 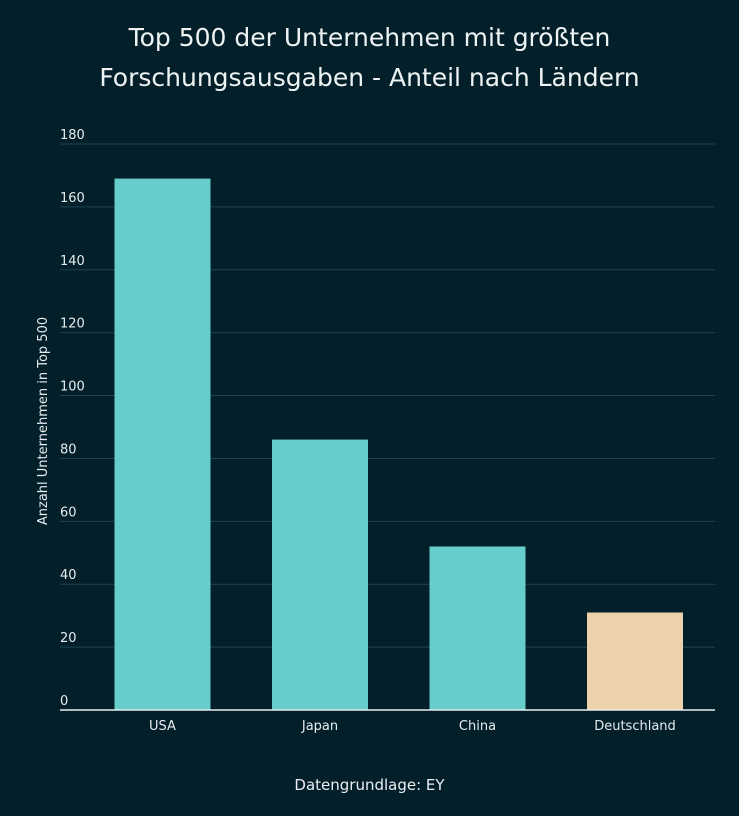 What do you see at coordinates (68, 449) in the screenshot?
I see `y-tick-label: 80` at bounding box center [68, 449].